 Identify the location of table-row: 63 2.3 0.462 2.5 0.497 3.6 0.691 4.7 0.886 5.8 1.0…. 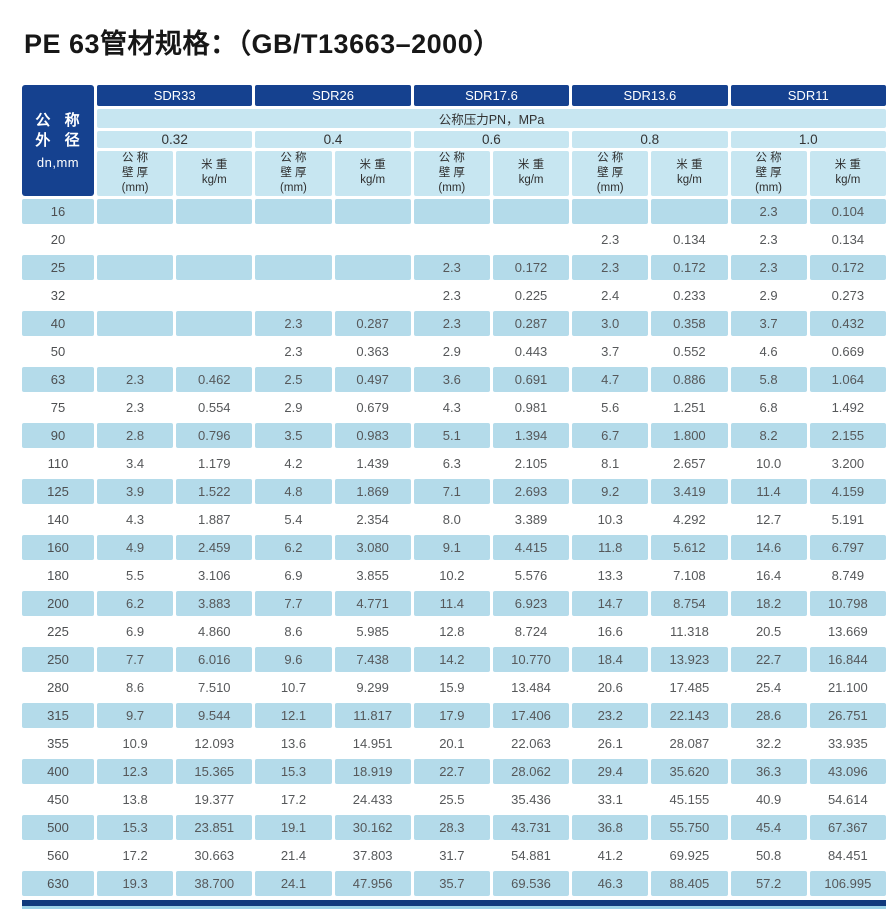
(454, 379).